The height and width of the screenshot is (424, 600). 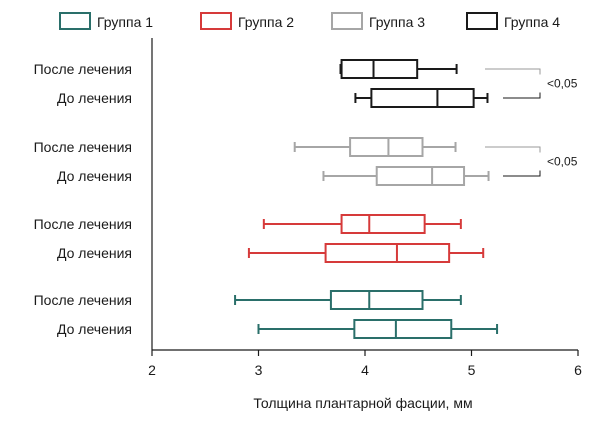 I want to click on box-группа-2-до-лечения, so click(x=366, y=253).